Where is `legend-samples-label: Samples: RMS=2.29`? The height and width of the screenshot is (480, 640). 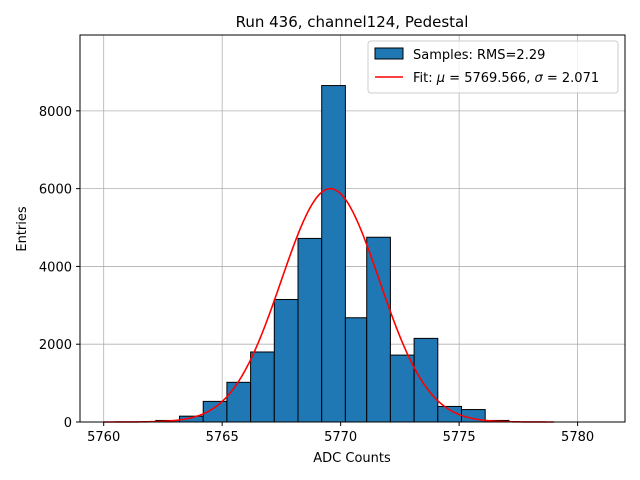
legend-samples-label: Samples: RMS=2.29 is located at coordinates (479, 55).